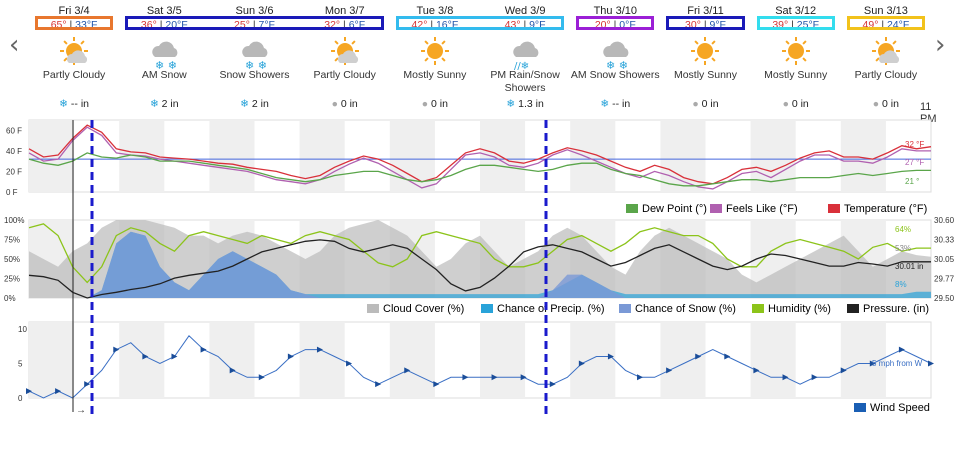 The image size is (960, 455). Describe the element at coordinates (525, 11) in the screenshot. I see `day-date: Wed 3/9` at that location.